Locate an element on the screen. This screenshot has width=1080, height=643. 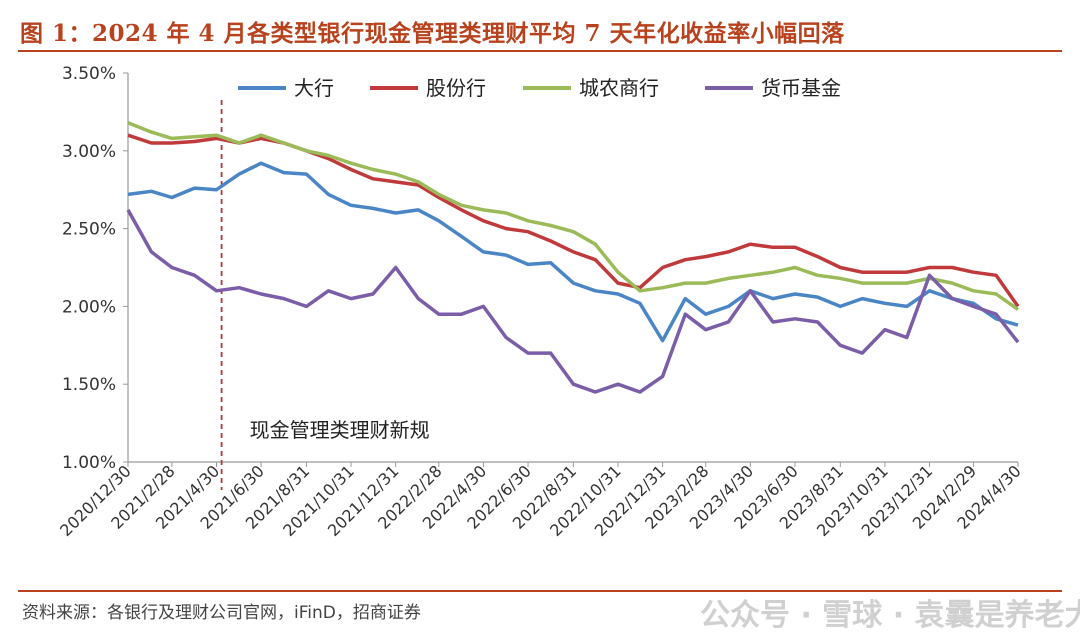
y-tick-label: 1.00% is located at coordinates (89, 463).